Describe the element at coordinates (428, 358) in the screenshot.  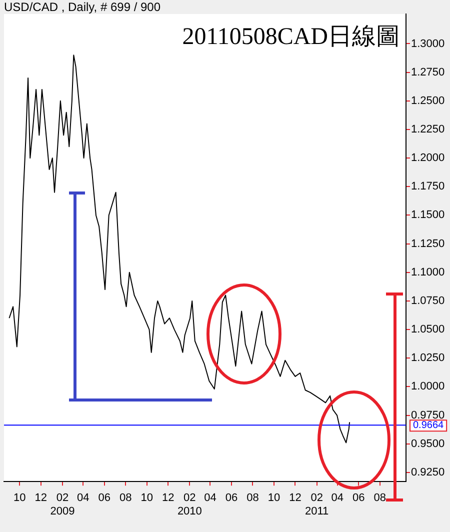
I see `y-tick-label: 1.0250` at that location.